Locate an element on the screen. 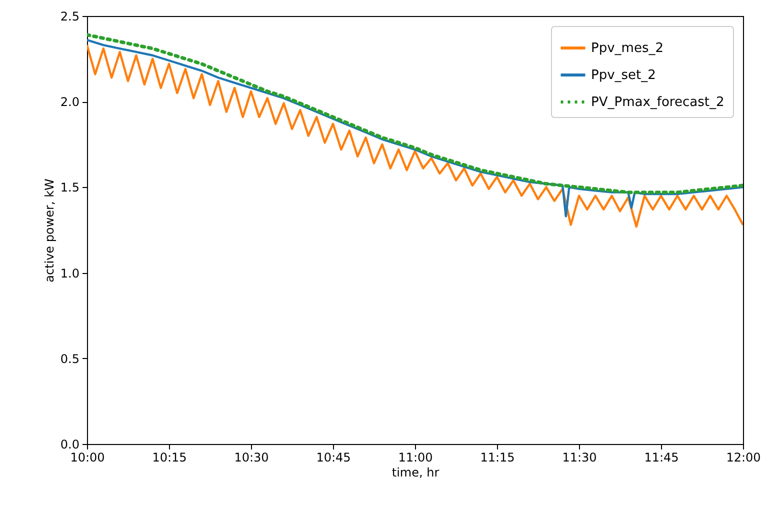 The width and height of the screenshot is (770, 505). y-tick-label: 2.5 is located at coordinates (70, 17).